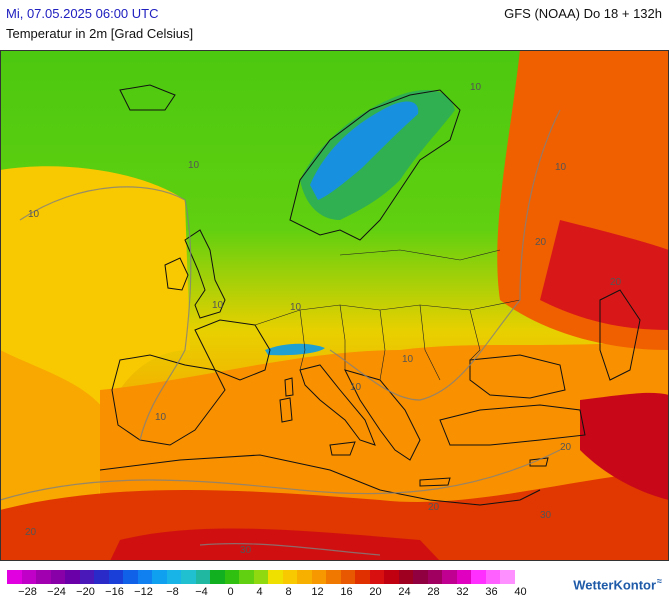  I want to click on france-coast, so click(232, 350).